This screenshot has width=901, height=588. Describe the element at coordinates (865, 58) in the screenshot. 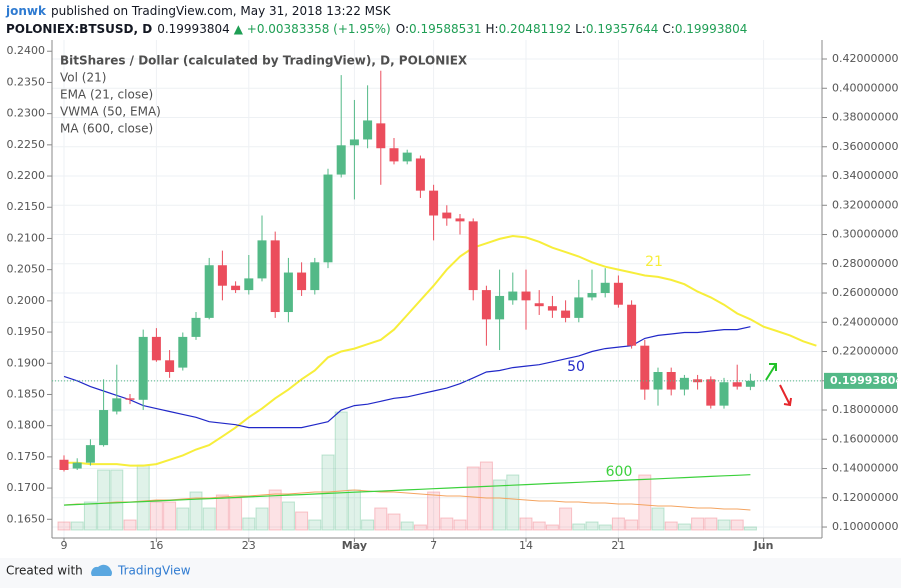

I see `y2-tick-label: 0.42000000` at that location.